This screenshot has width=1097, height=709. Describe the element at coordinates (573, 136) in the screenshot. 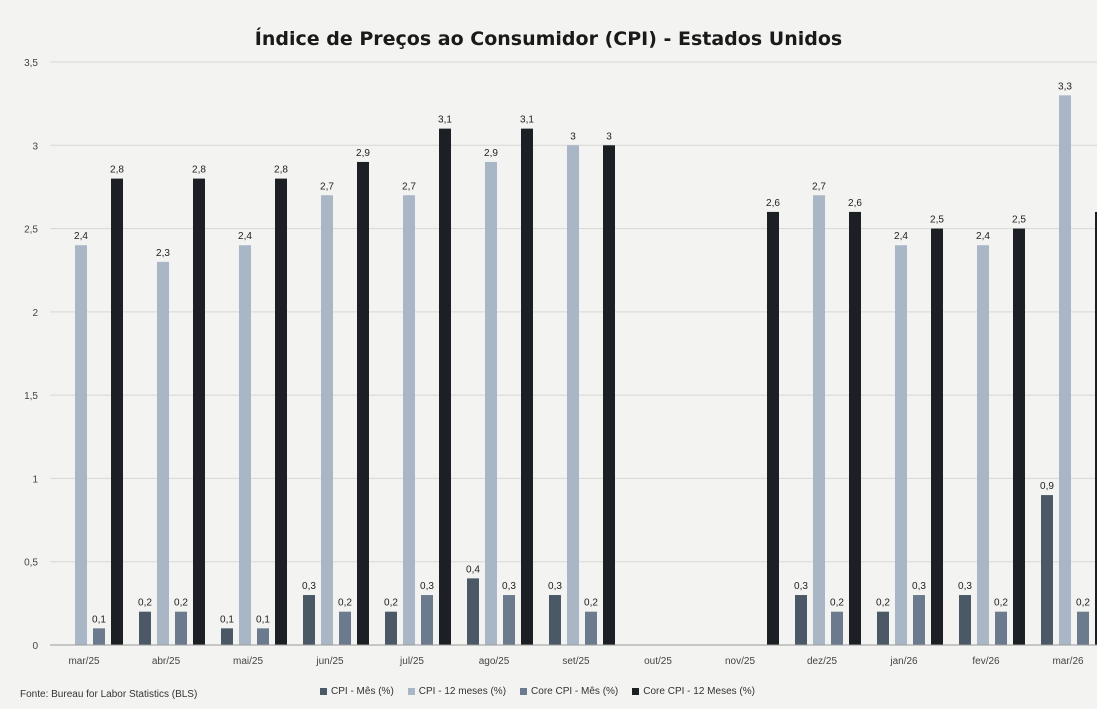

I see `data-label: 3` at that location.